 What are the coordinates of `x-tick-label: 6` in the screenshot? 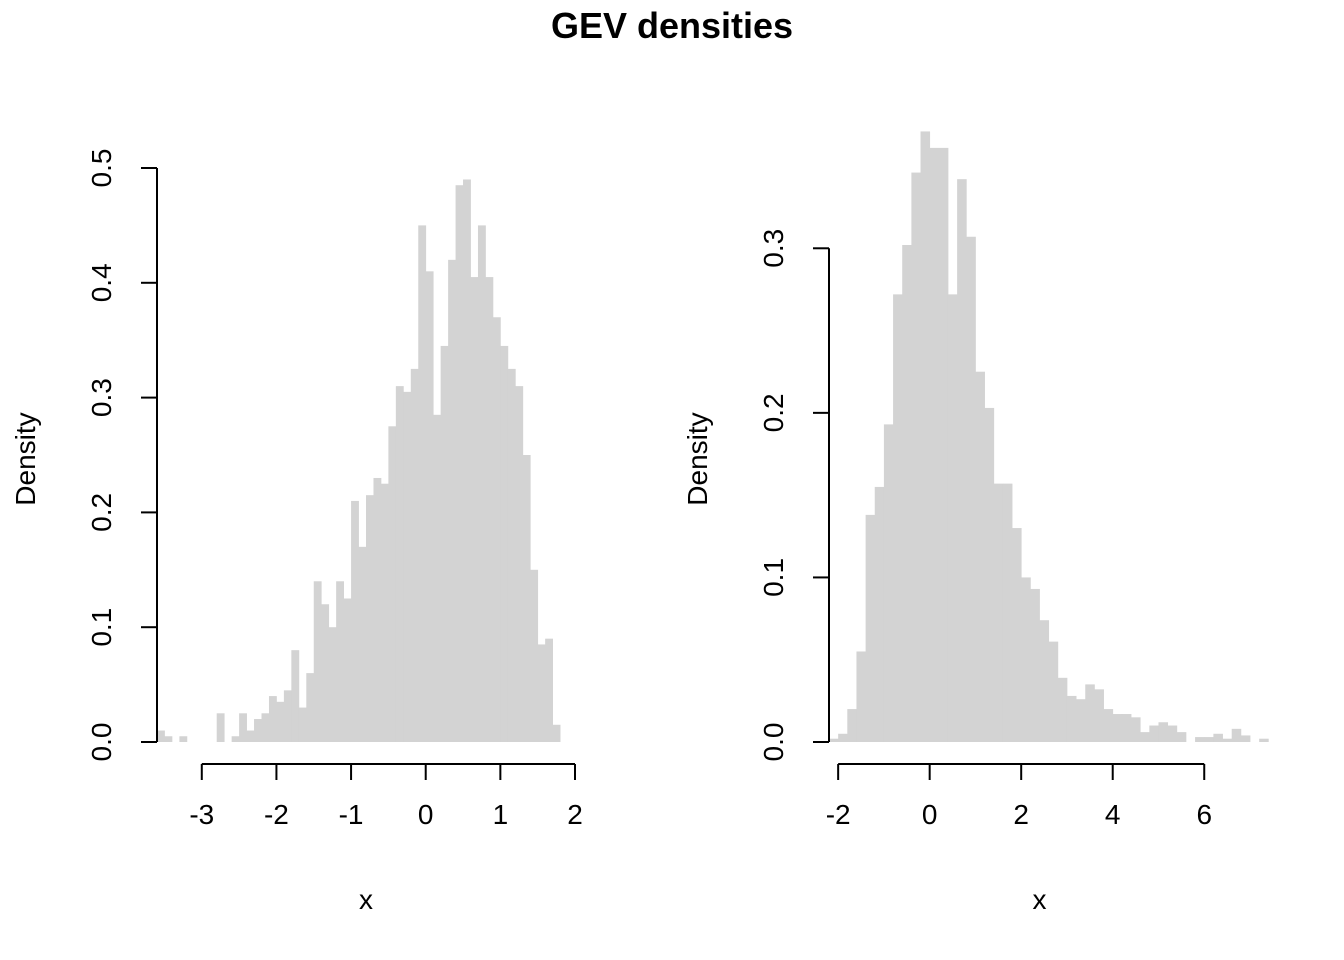 It's located at (1204, 814).